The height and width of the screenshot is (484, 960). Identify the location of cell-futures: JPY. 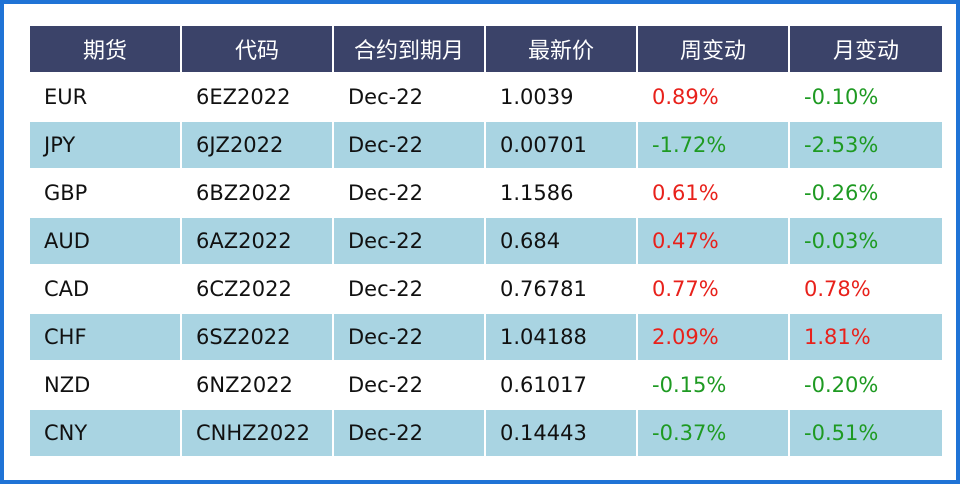
(105, 146).